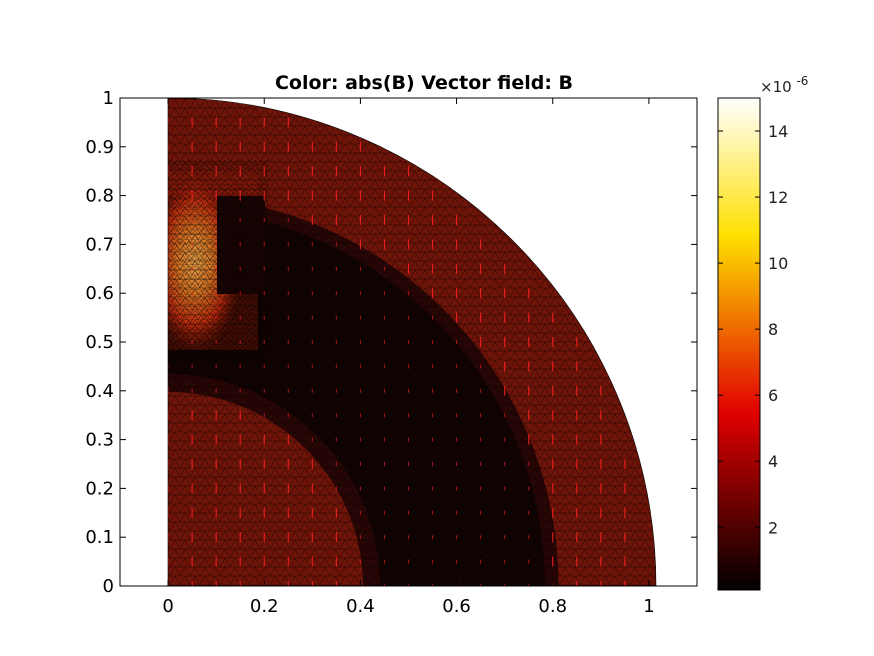  I want to click on chart-title: Color: abs(B) Vector field: B, so click(424, 83).